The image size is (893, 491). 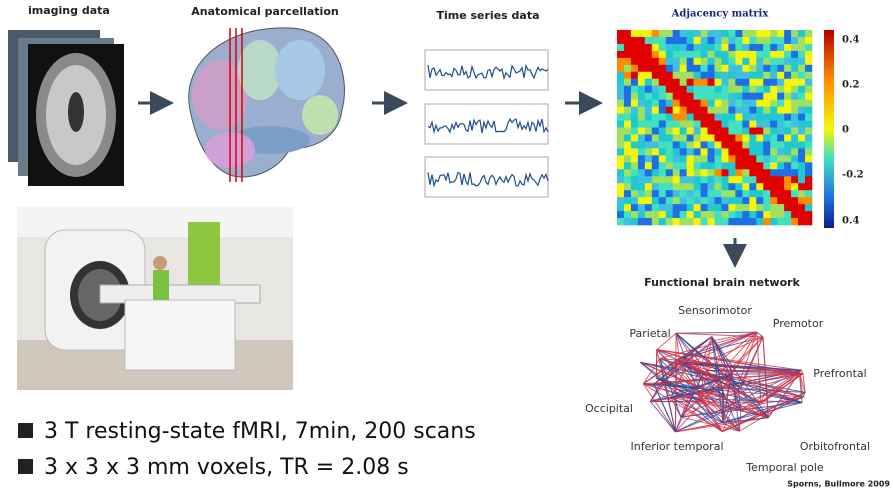 I want to click on step-label: Adjacency matrix, so click(x=720, y=14).